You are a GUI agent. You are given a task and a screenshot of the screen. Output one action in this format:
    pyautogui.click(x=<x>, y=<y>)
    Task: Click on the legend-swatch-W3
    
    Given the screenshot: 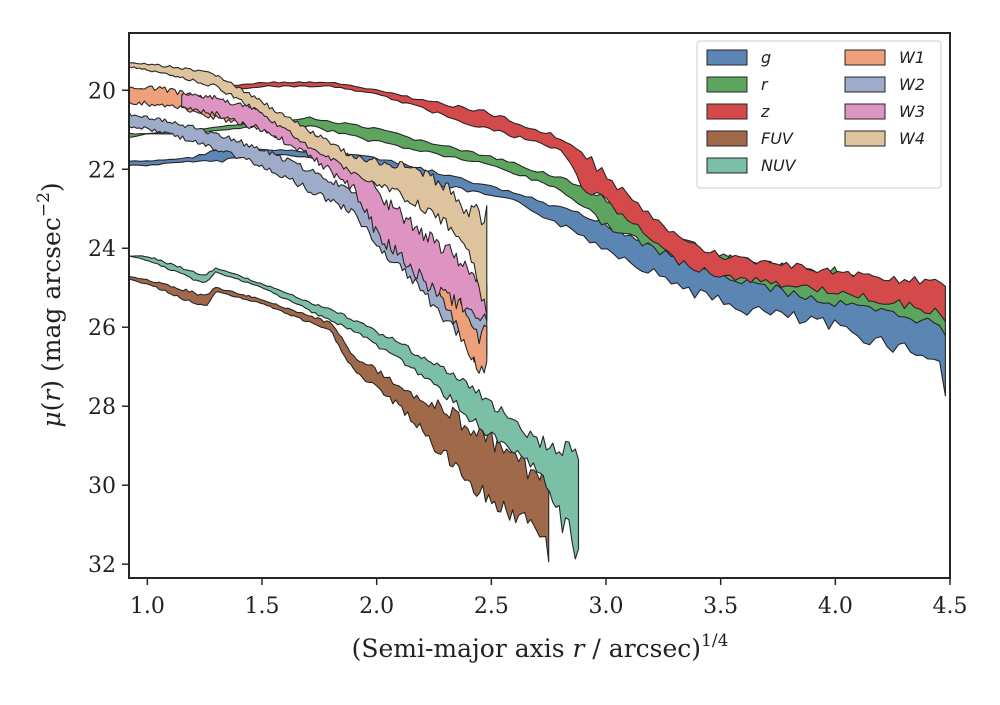 What is the action you would take?
    pyautogui.click(x=865, y=111)
    